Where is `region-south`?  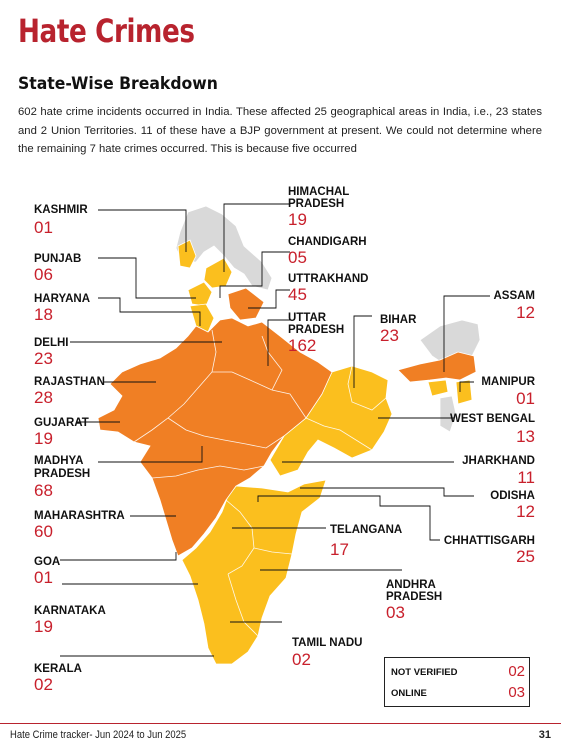 region-south is located at coordinates (254, 572).